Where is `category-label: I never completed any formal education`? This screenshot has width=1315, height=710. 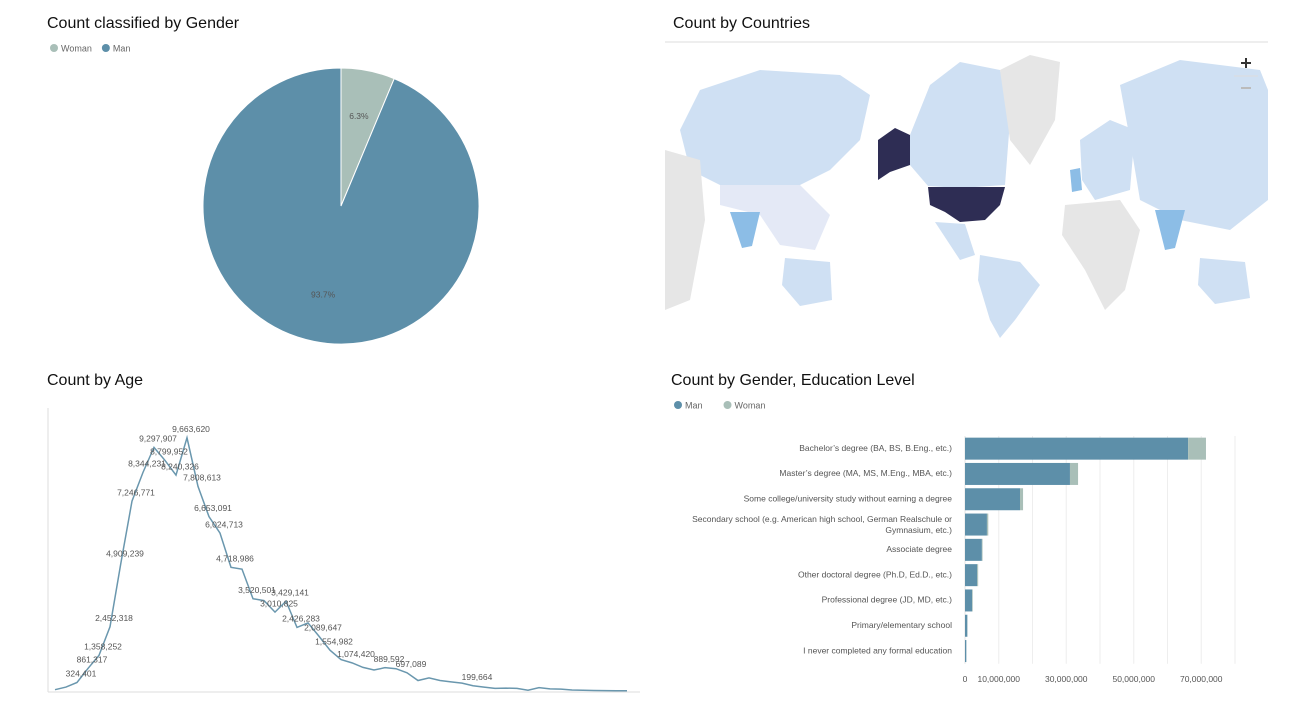 category-label: I never completed any formal education is located at coordinates (877, 650).